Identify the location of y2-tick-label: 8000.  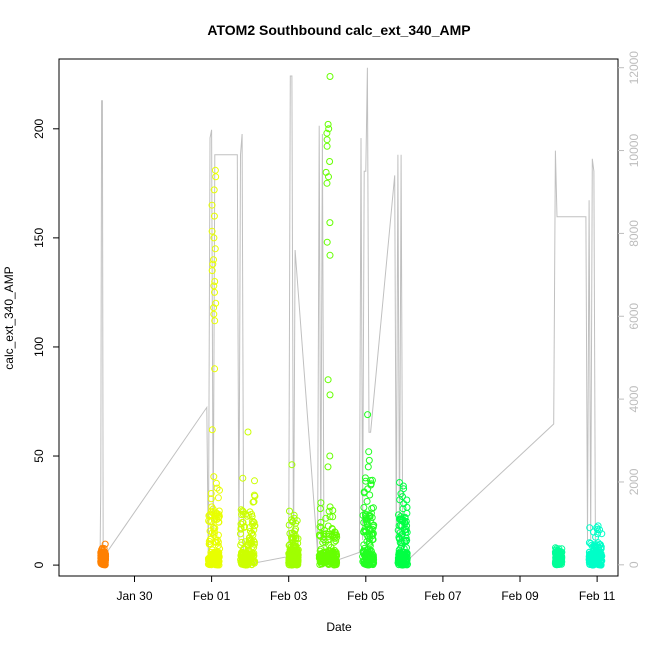
(634, 233).